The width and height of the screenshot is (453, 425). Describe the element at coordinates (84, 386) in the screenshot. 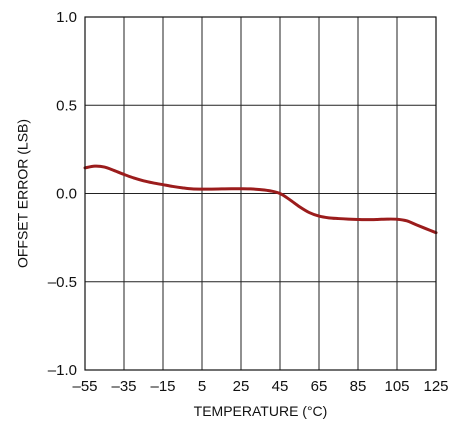

I see `x-tick-label: –55` at that location.